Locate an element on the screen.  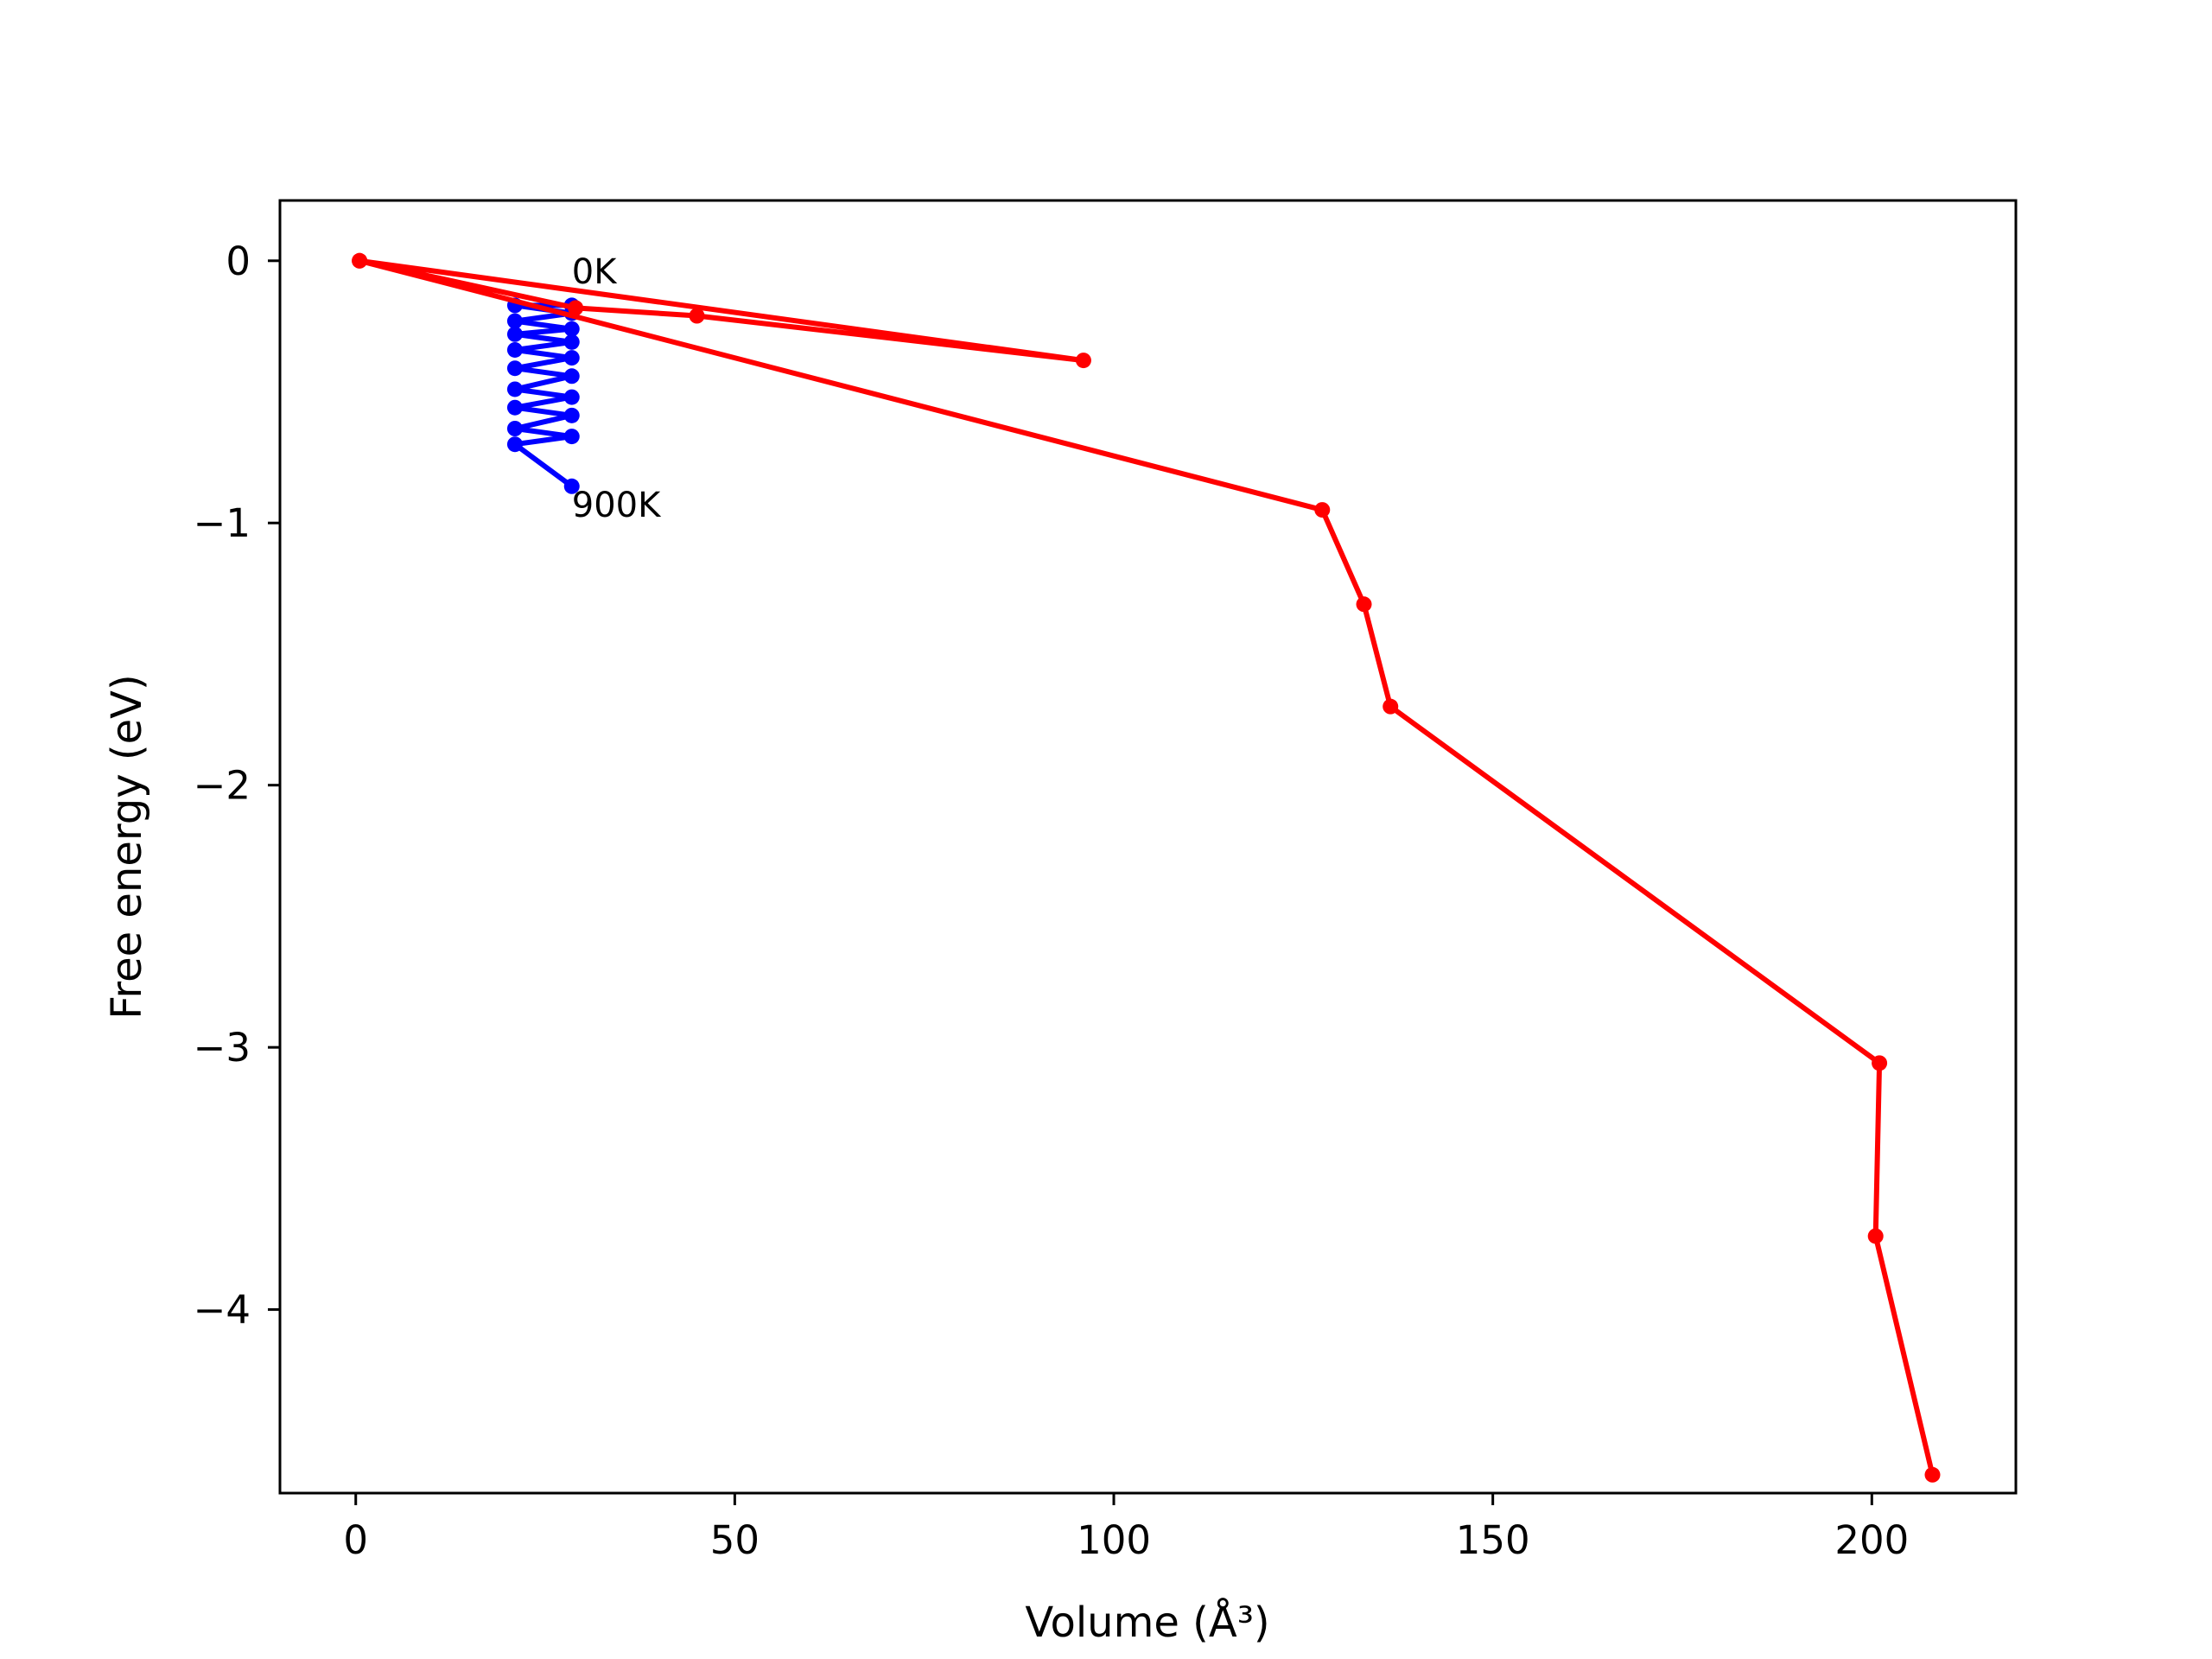
annotation-layer: 0K 900K is located at coordinates (617, 388).